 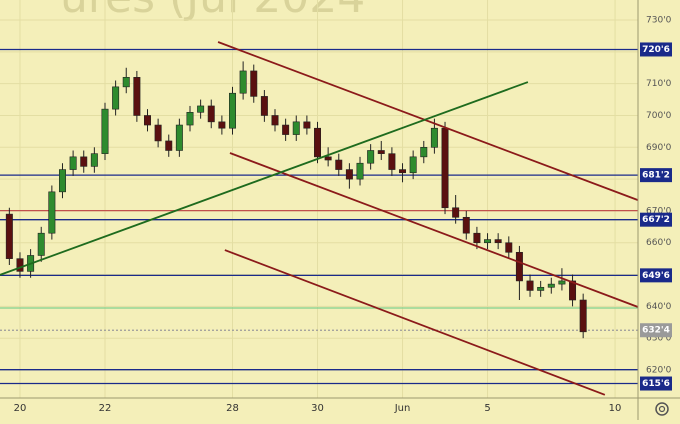 I want to click on price-label: 681'2, so click(x=656, y=176).